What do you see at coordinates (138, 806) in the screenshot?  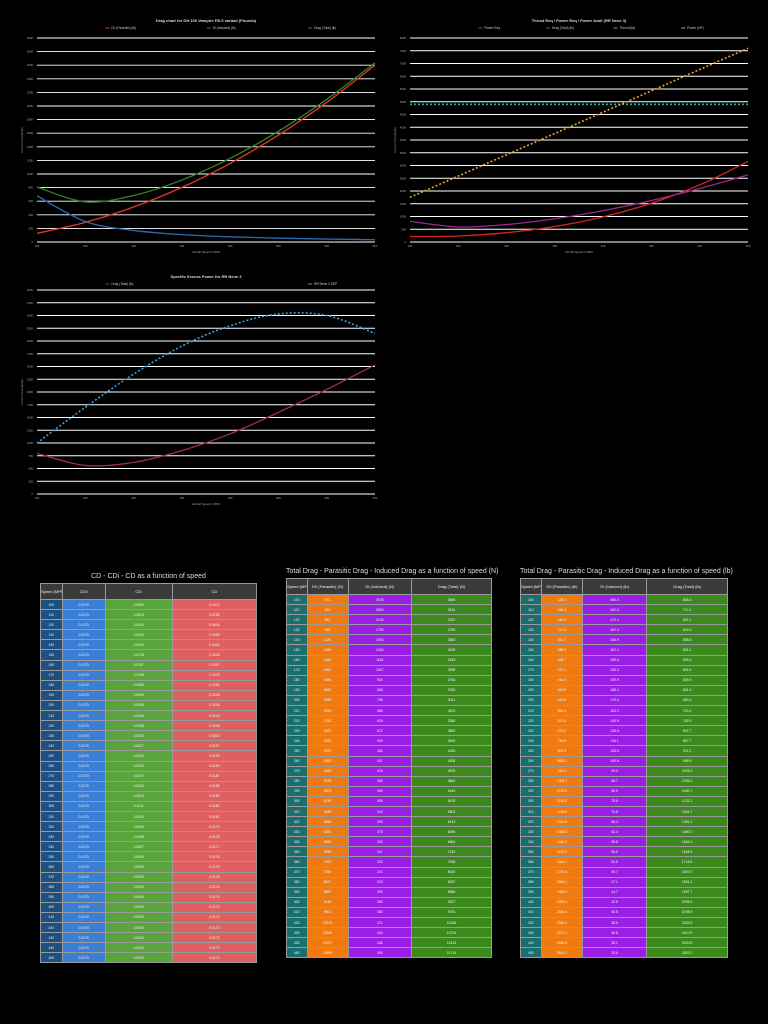 I see `table-cell: 0.0011` at bounding box center [138, 806].